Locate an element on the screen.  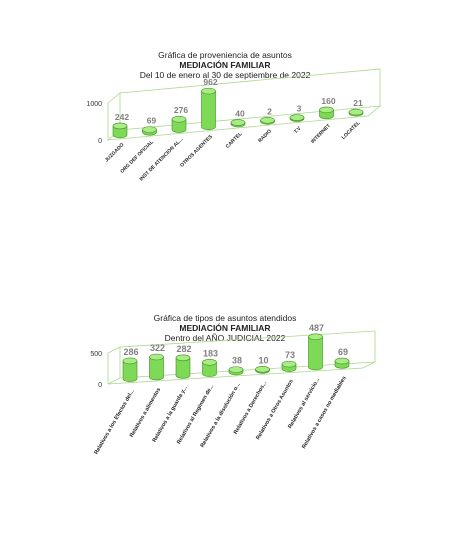
data-label: 242 is located at coordinates (122, 117).